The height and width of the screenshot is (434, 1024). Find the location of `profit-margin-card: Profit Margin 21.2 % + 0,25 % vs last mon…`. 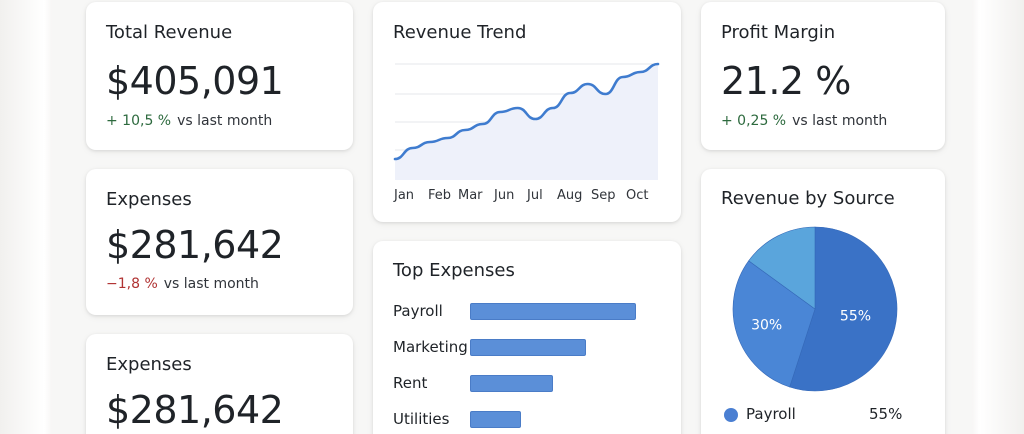

profit-margin-card: Profit Margin 21.2 % + 0,25 % vs last mon… is located at coordinates (823, 76).